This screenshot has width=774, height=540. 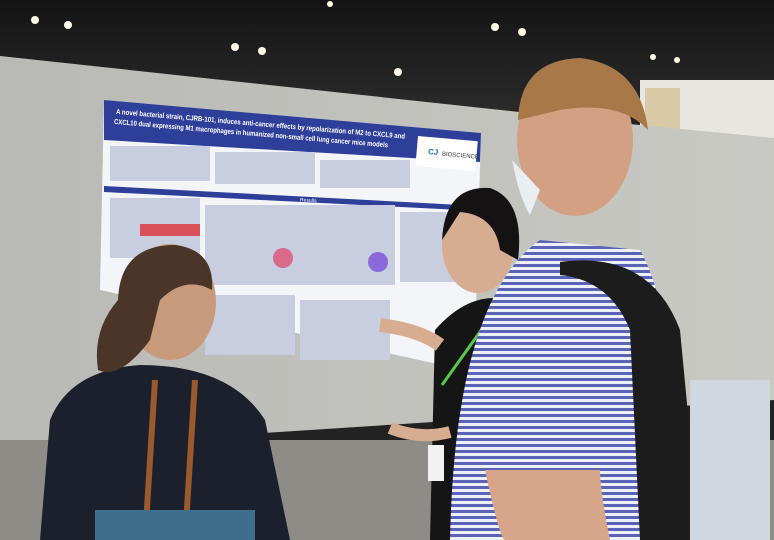 I want to click on poster-title-bar, so click(x=292, y=131).